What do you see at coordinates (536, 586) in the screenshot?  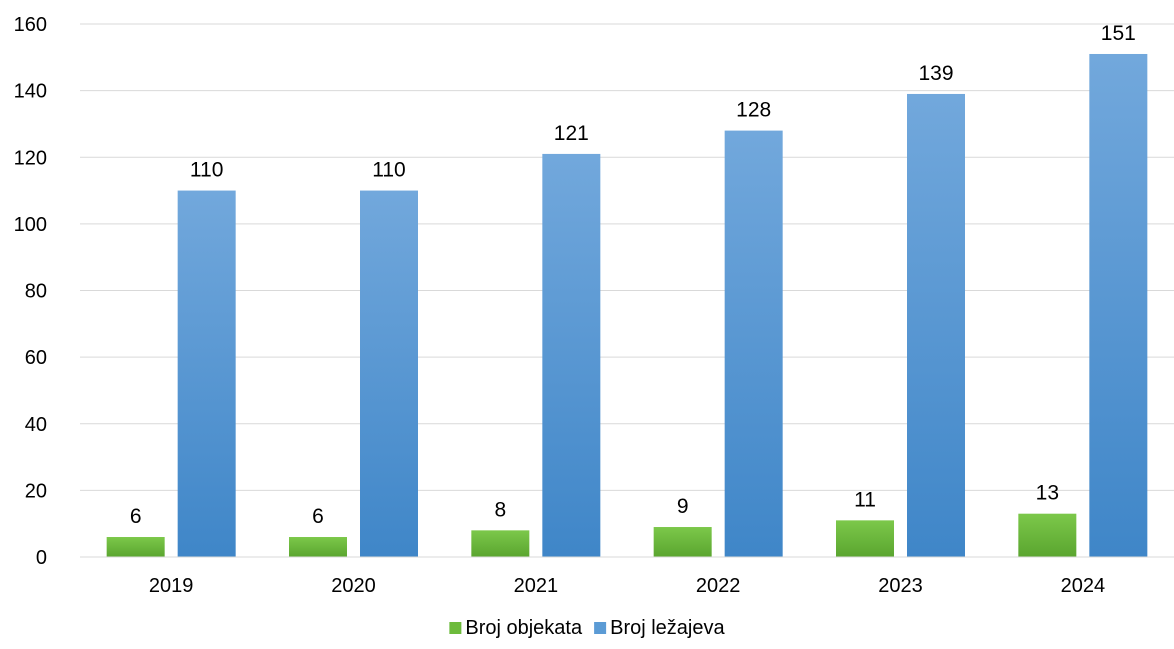 I see `x-tick-label: 2021` at bounding box center [536, 586].